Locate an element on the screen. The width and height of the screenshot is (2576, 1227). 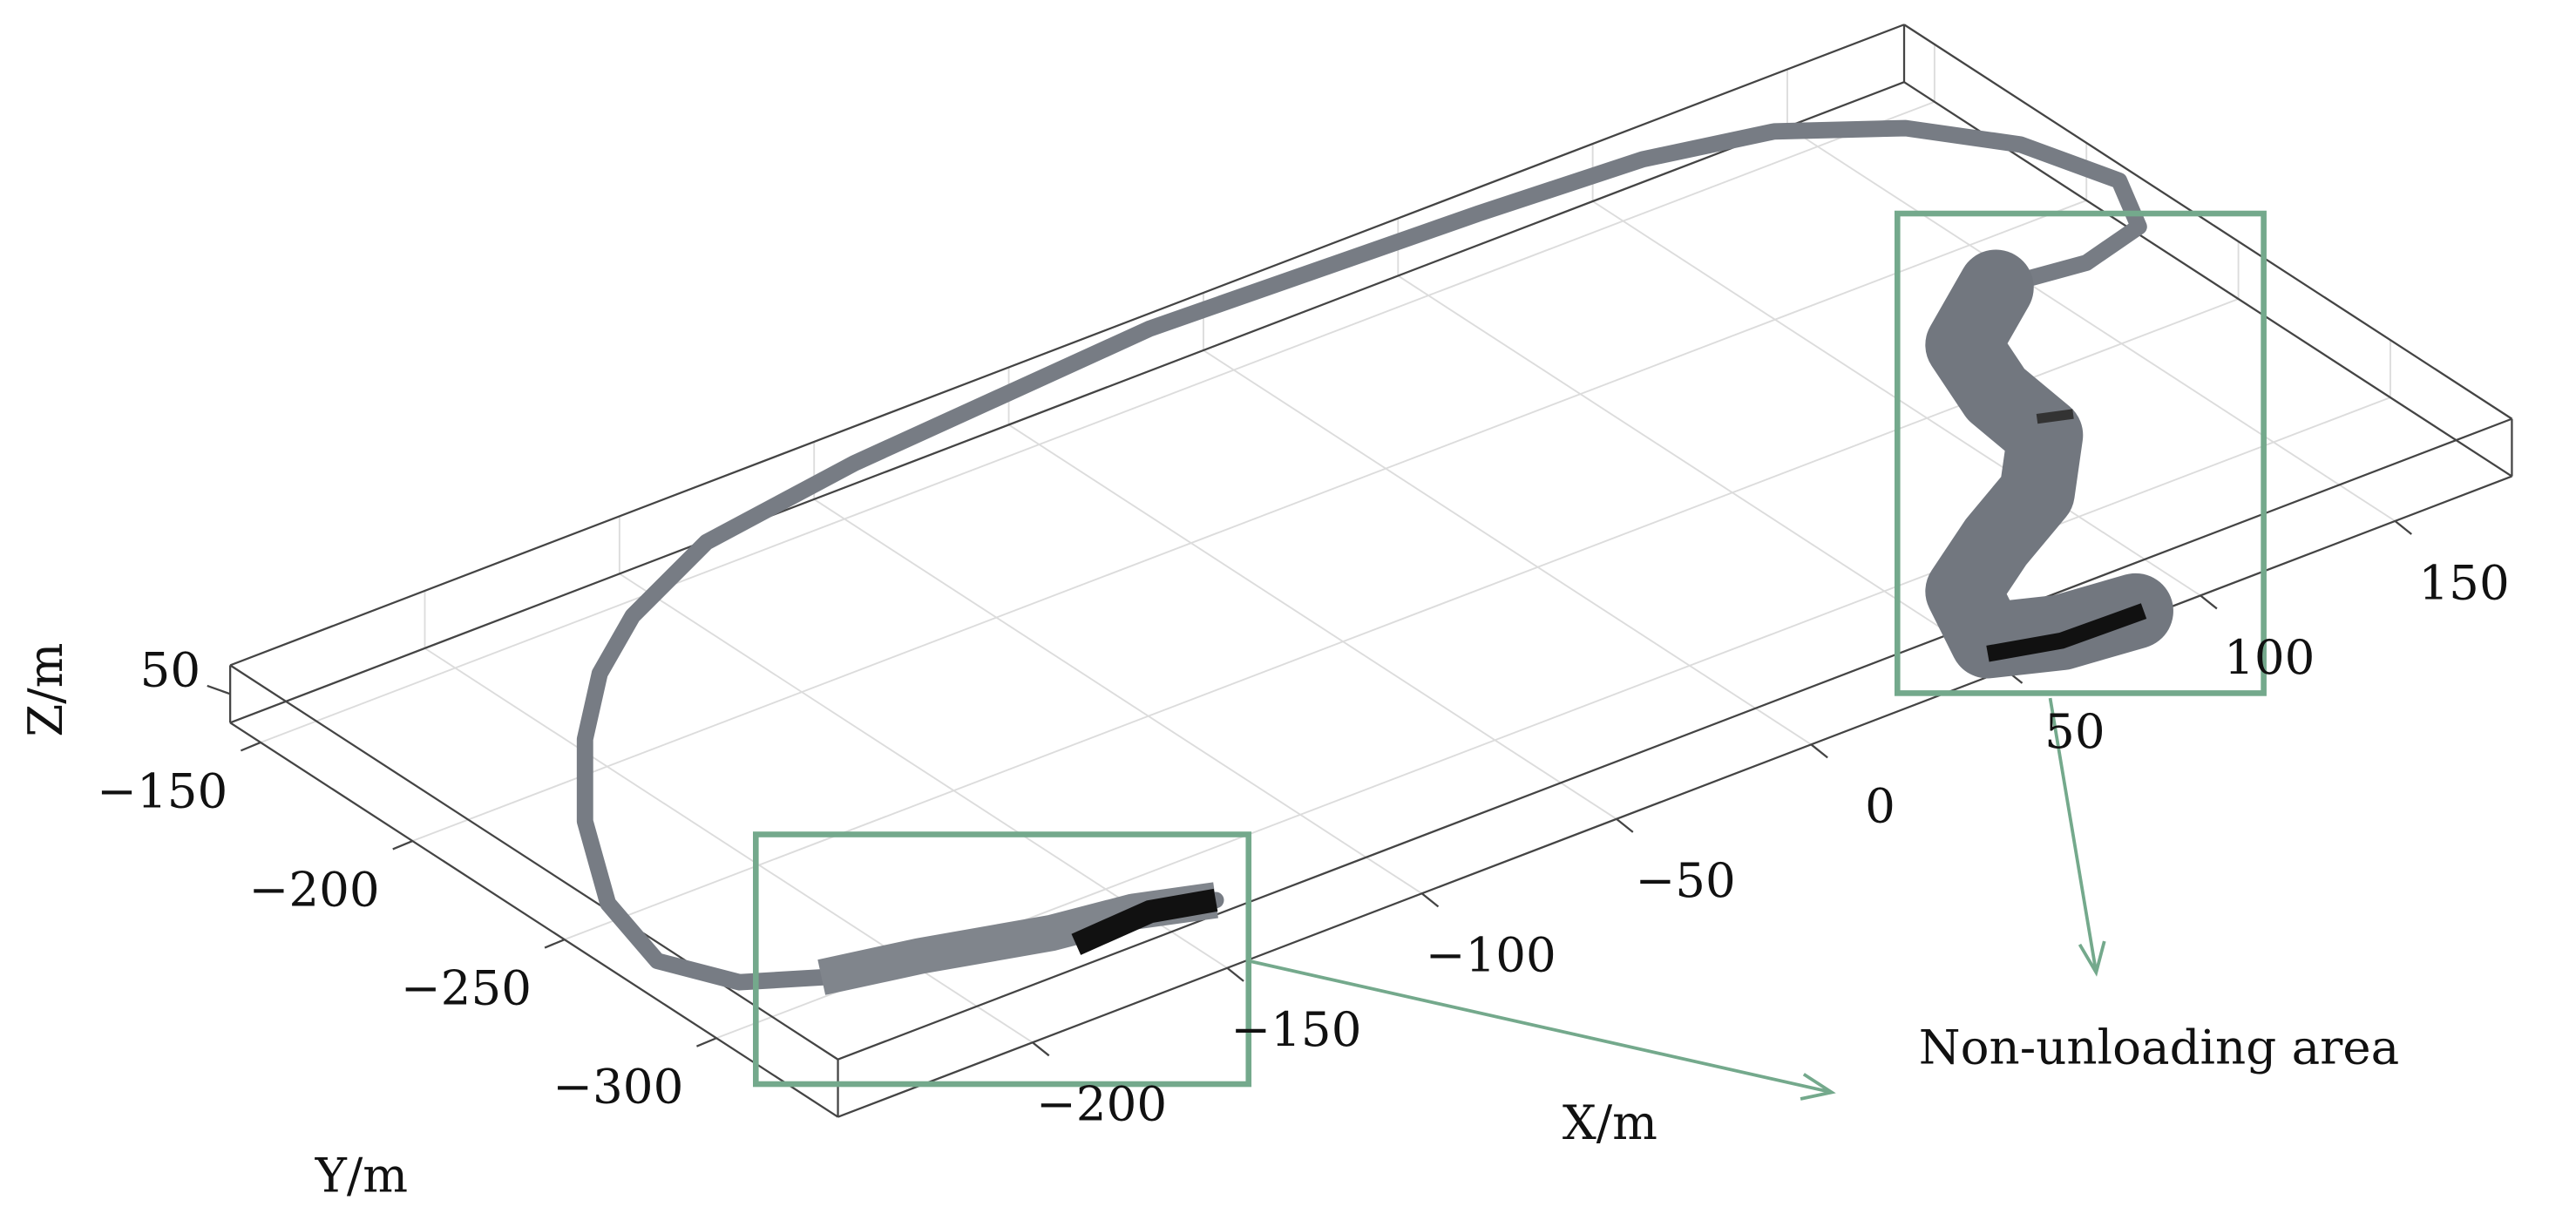
y-tick-label: −200 is located at coordinates (315, 889).